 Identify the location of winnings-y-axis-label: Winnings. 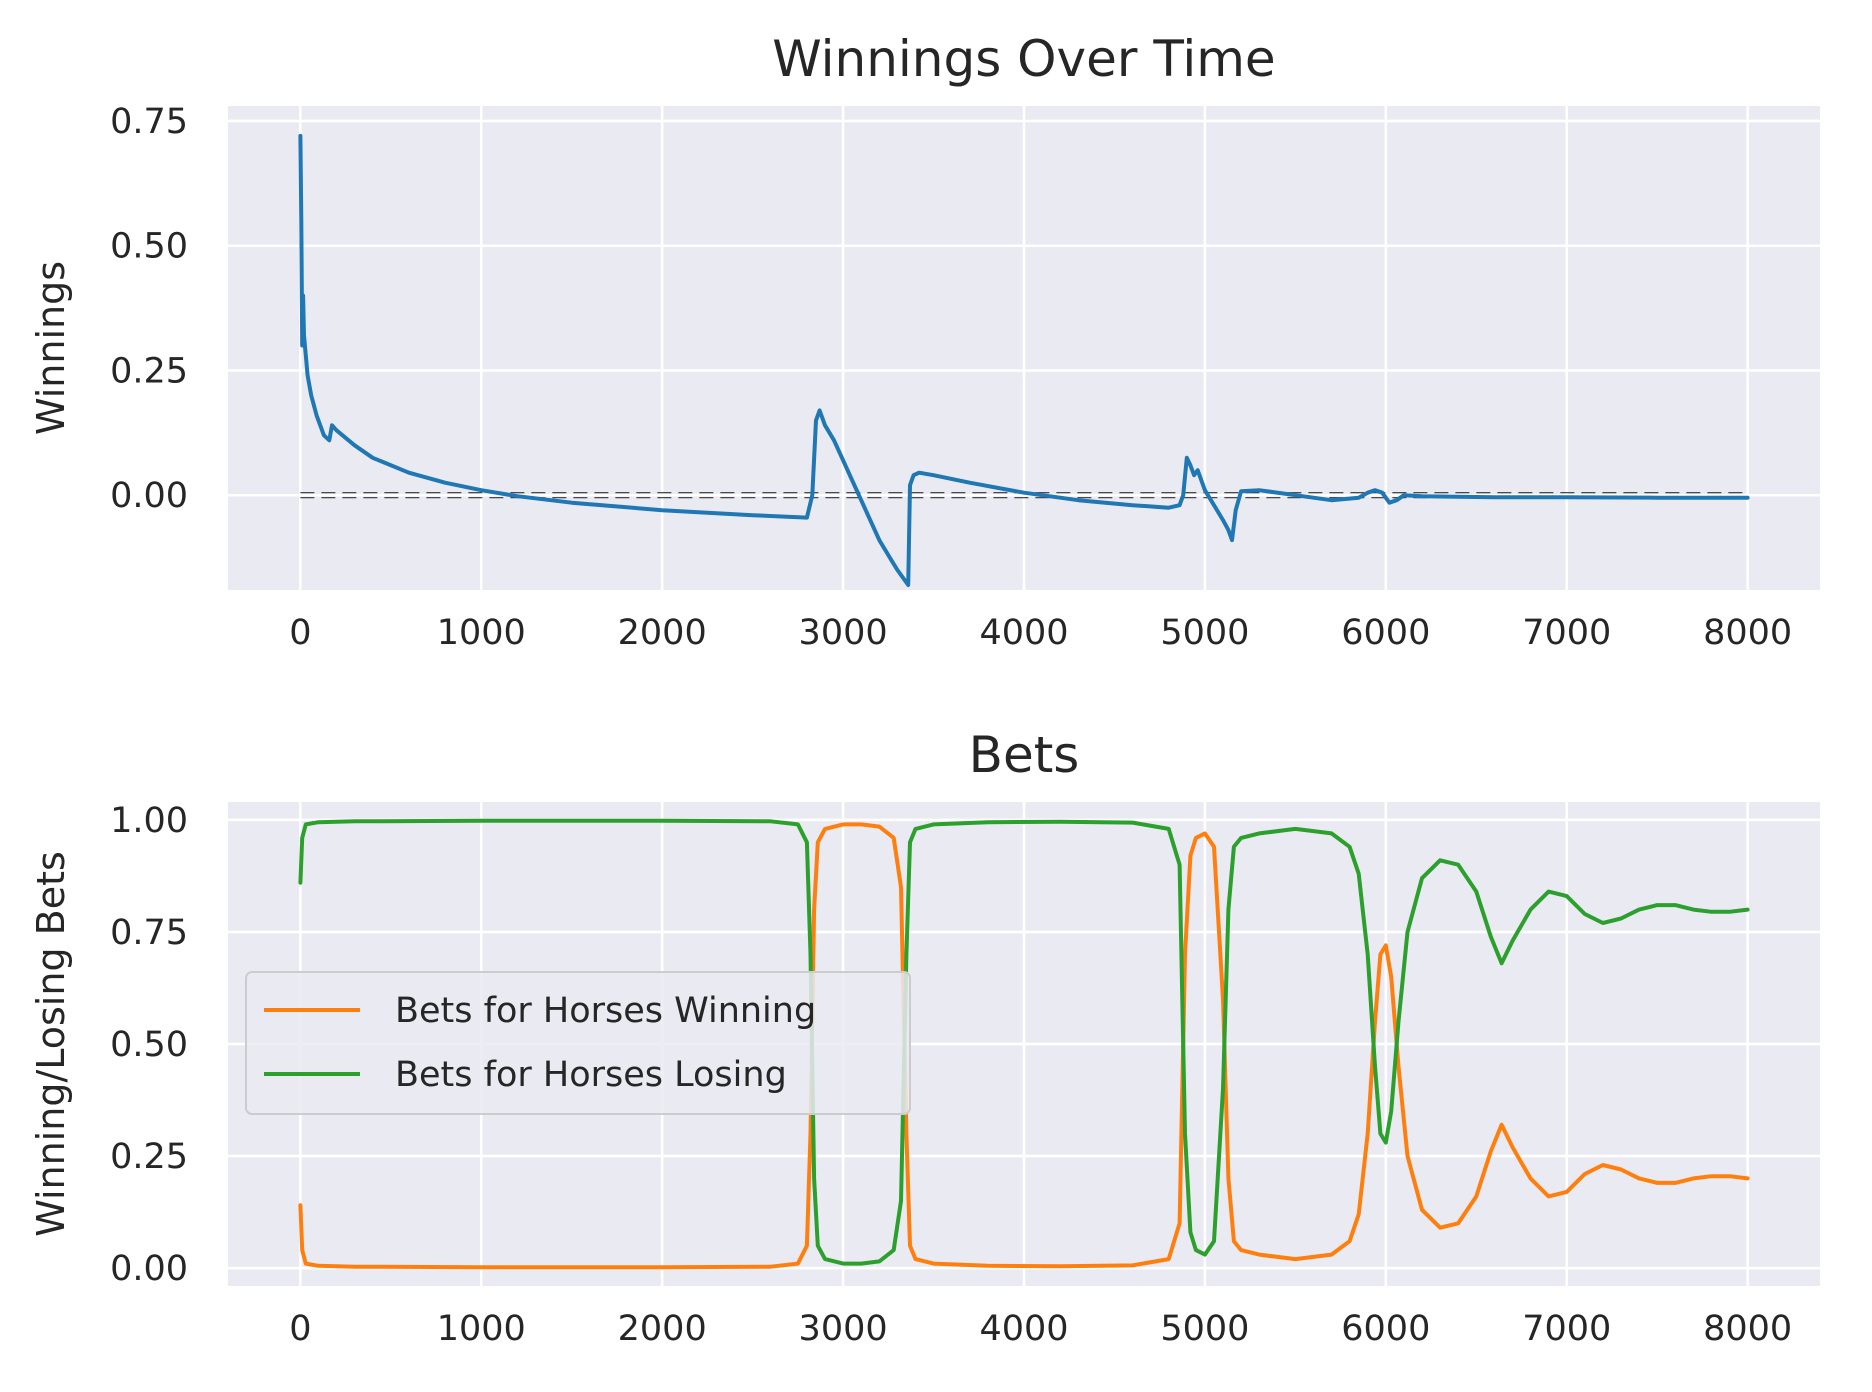
(51, 348).